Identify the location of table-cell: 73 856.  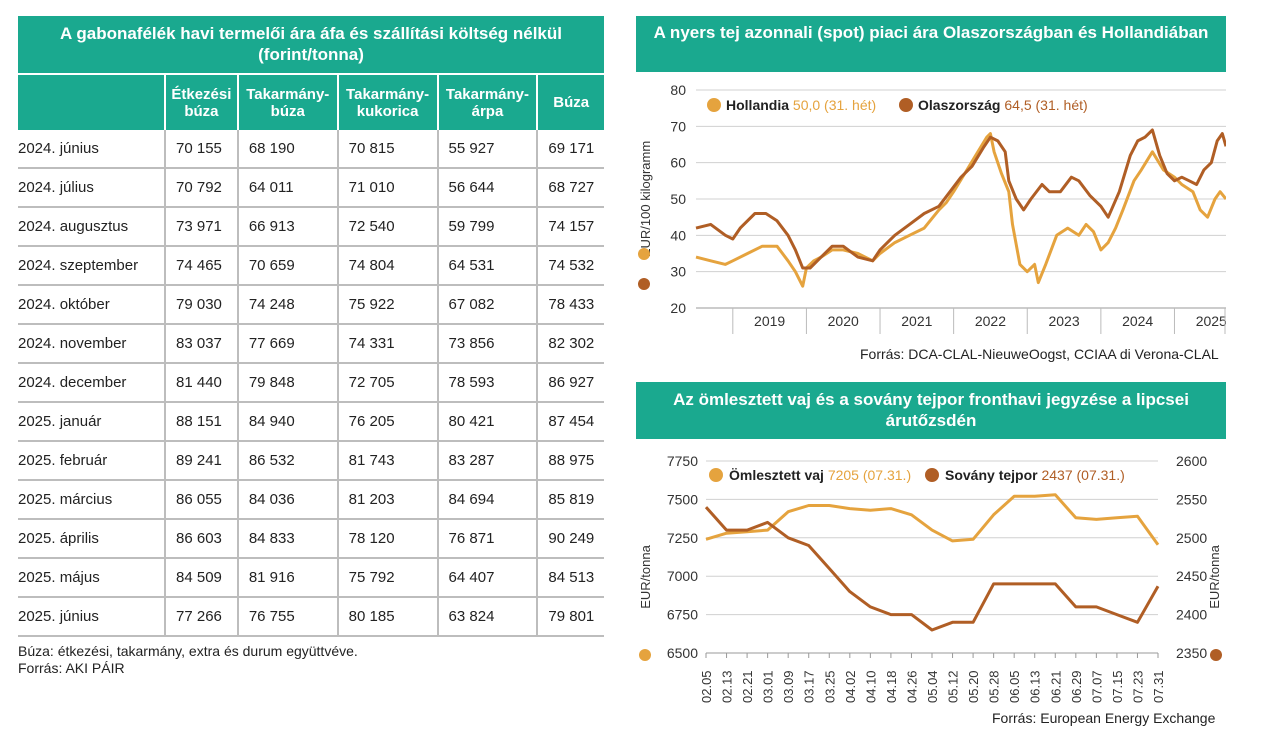
(488, 344).